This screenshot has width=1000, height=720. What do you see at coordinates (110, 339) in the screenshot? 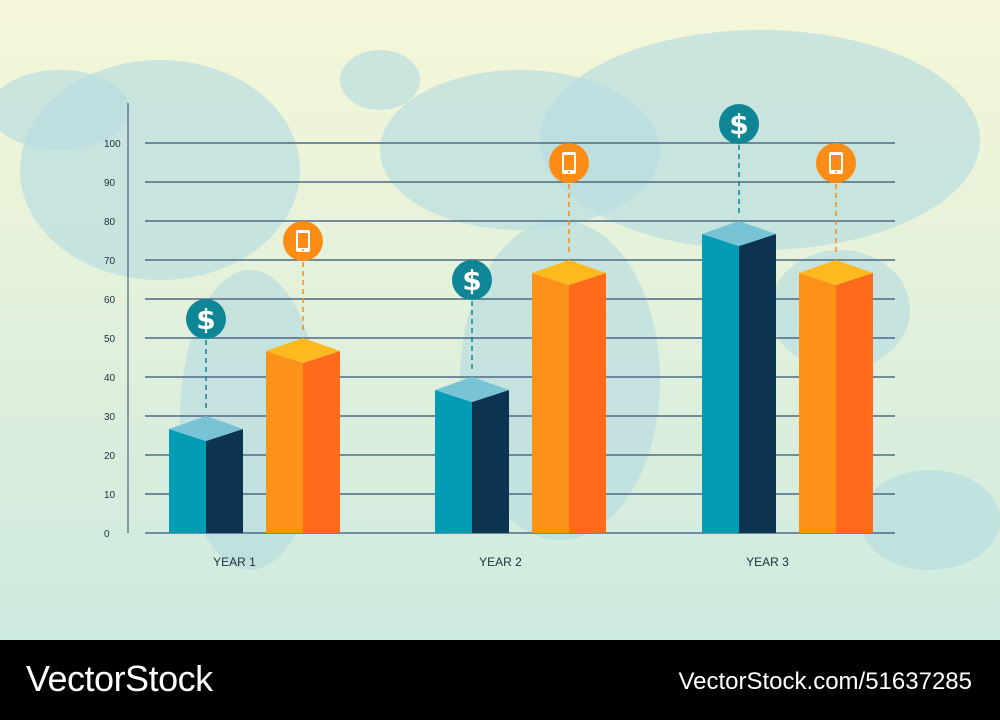
I see `y-tick-label: 50` at bounding box center [110, 339].